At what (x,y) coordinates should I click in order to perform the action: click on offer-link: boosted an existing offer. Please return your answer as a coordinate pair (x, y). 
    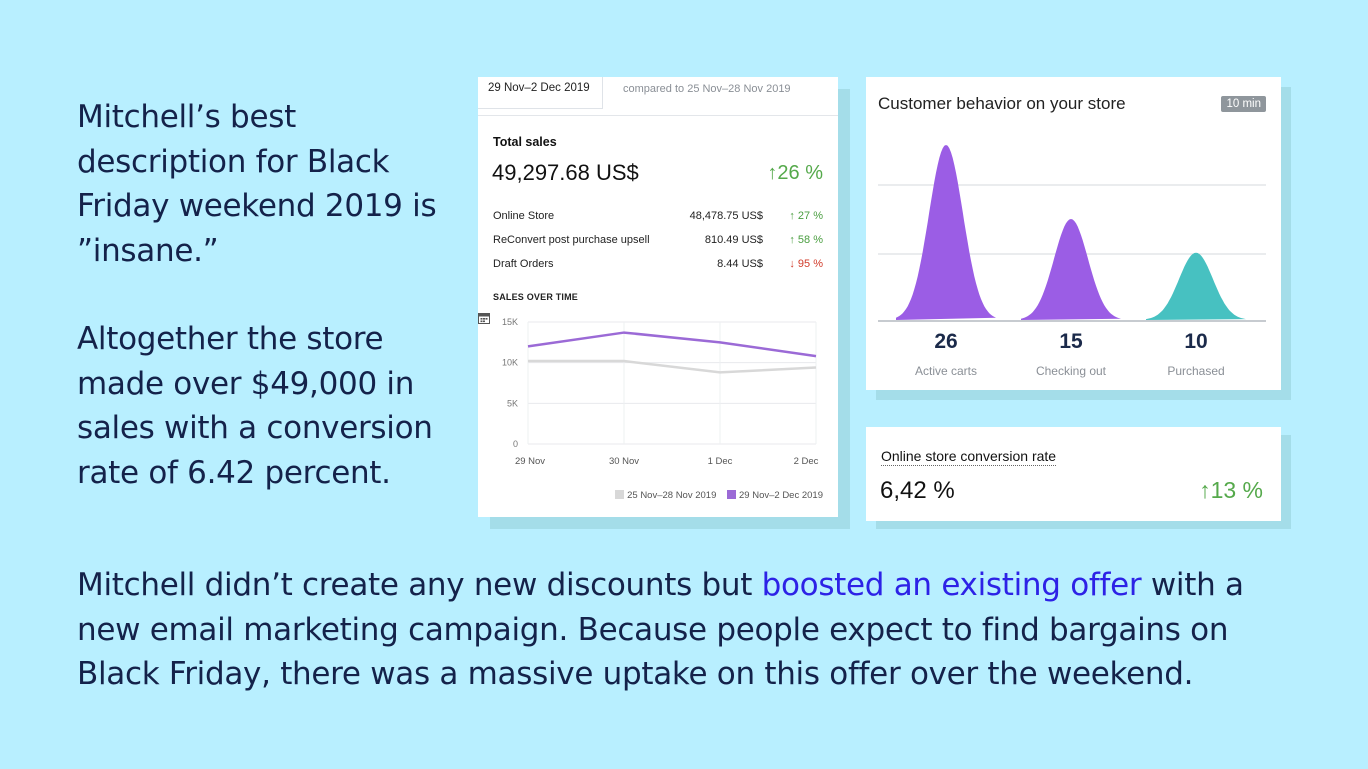
    Looking at the image, I should click on (951, 585).